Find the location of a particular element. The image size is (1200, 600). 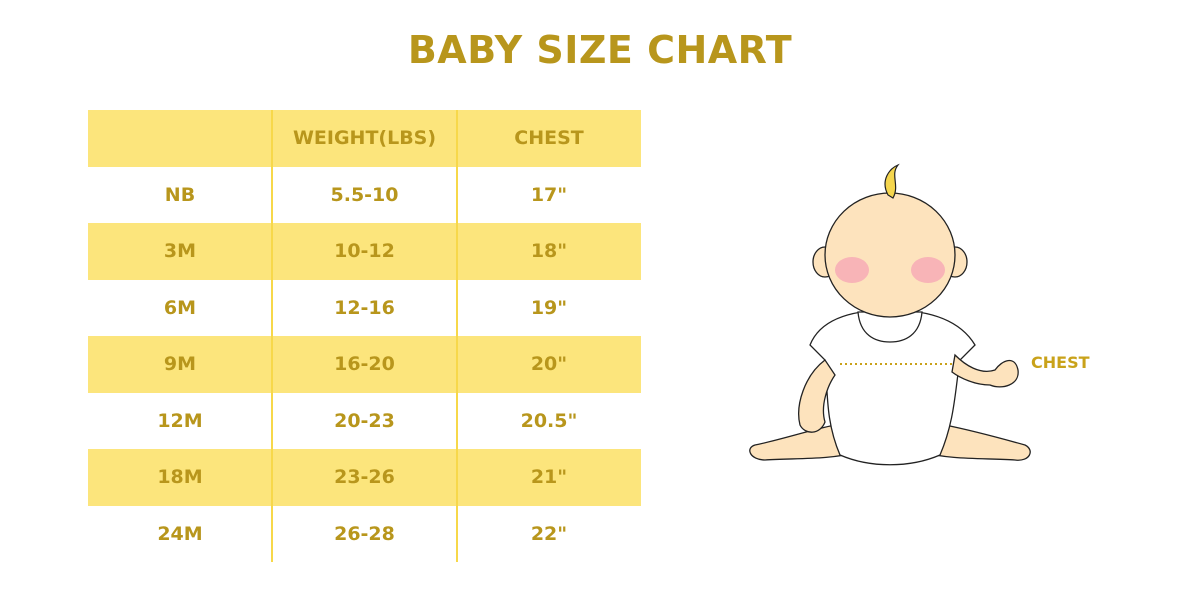

chest-cell: 21" is located at coordinates (549, 477).